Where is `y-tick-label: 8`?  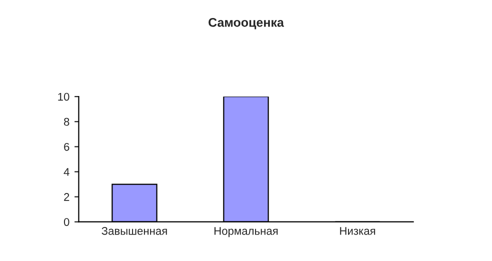 y-tick-label: 8 is located at coordinates (67, 122).